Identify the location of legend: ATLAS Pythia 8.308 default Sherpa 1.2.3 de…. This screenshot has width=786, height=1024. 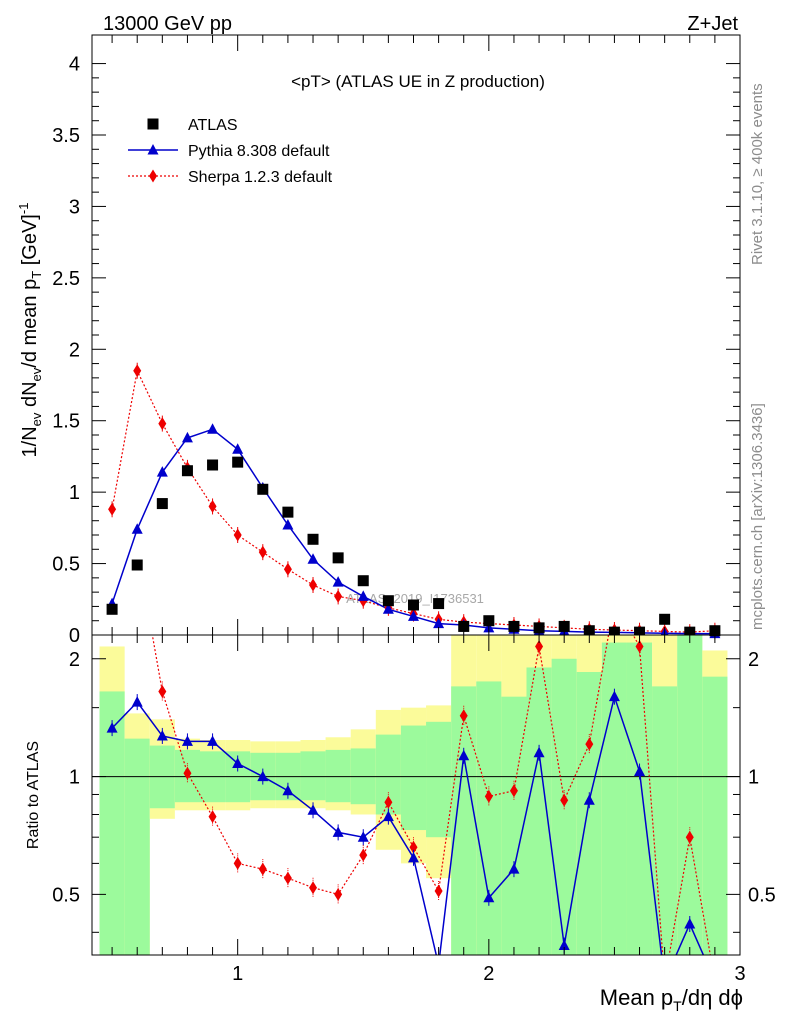
(230, 151).